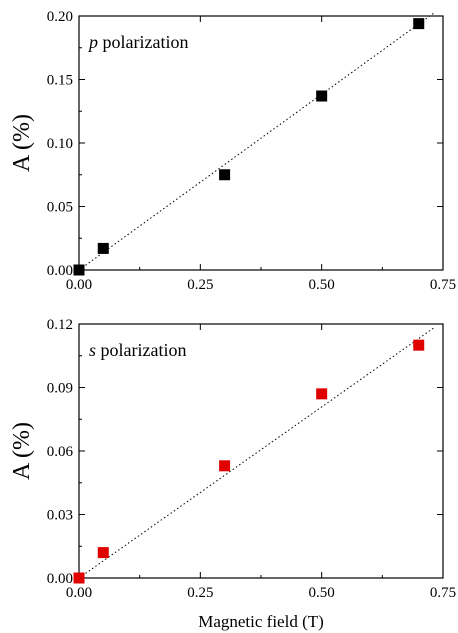  What do you see at coordinates (60, 17) in the screenshot?
I see `y-tick-label: 0.20` at bounding box center [60, 17].